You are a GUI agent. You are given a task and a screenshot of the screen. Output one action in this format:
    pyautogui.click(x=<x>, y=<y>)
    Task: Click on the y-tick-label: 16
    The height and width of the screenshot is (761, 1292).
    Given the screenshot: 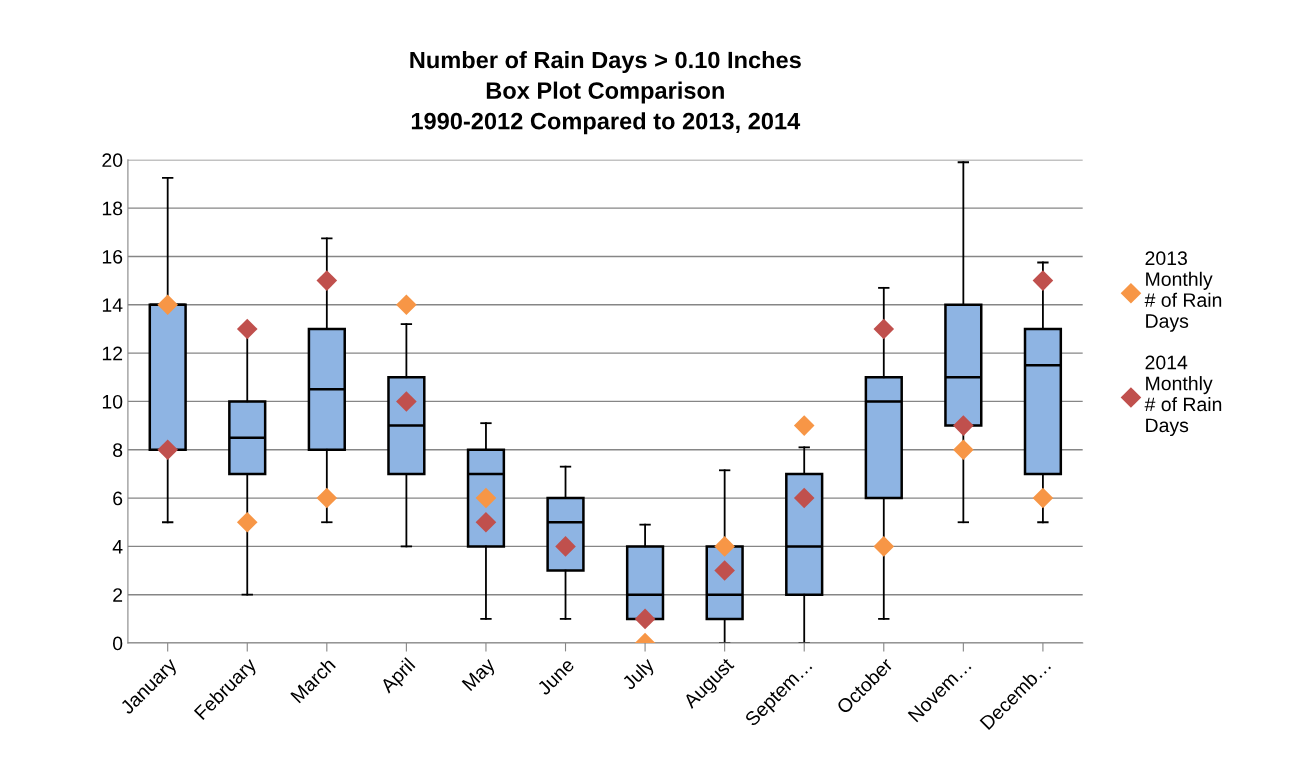 What is the action you would take?
    pyautogui.click(x=112, y=256)
    